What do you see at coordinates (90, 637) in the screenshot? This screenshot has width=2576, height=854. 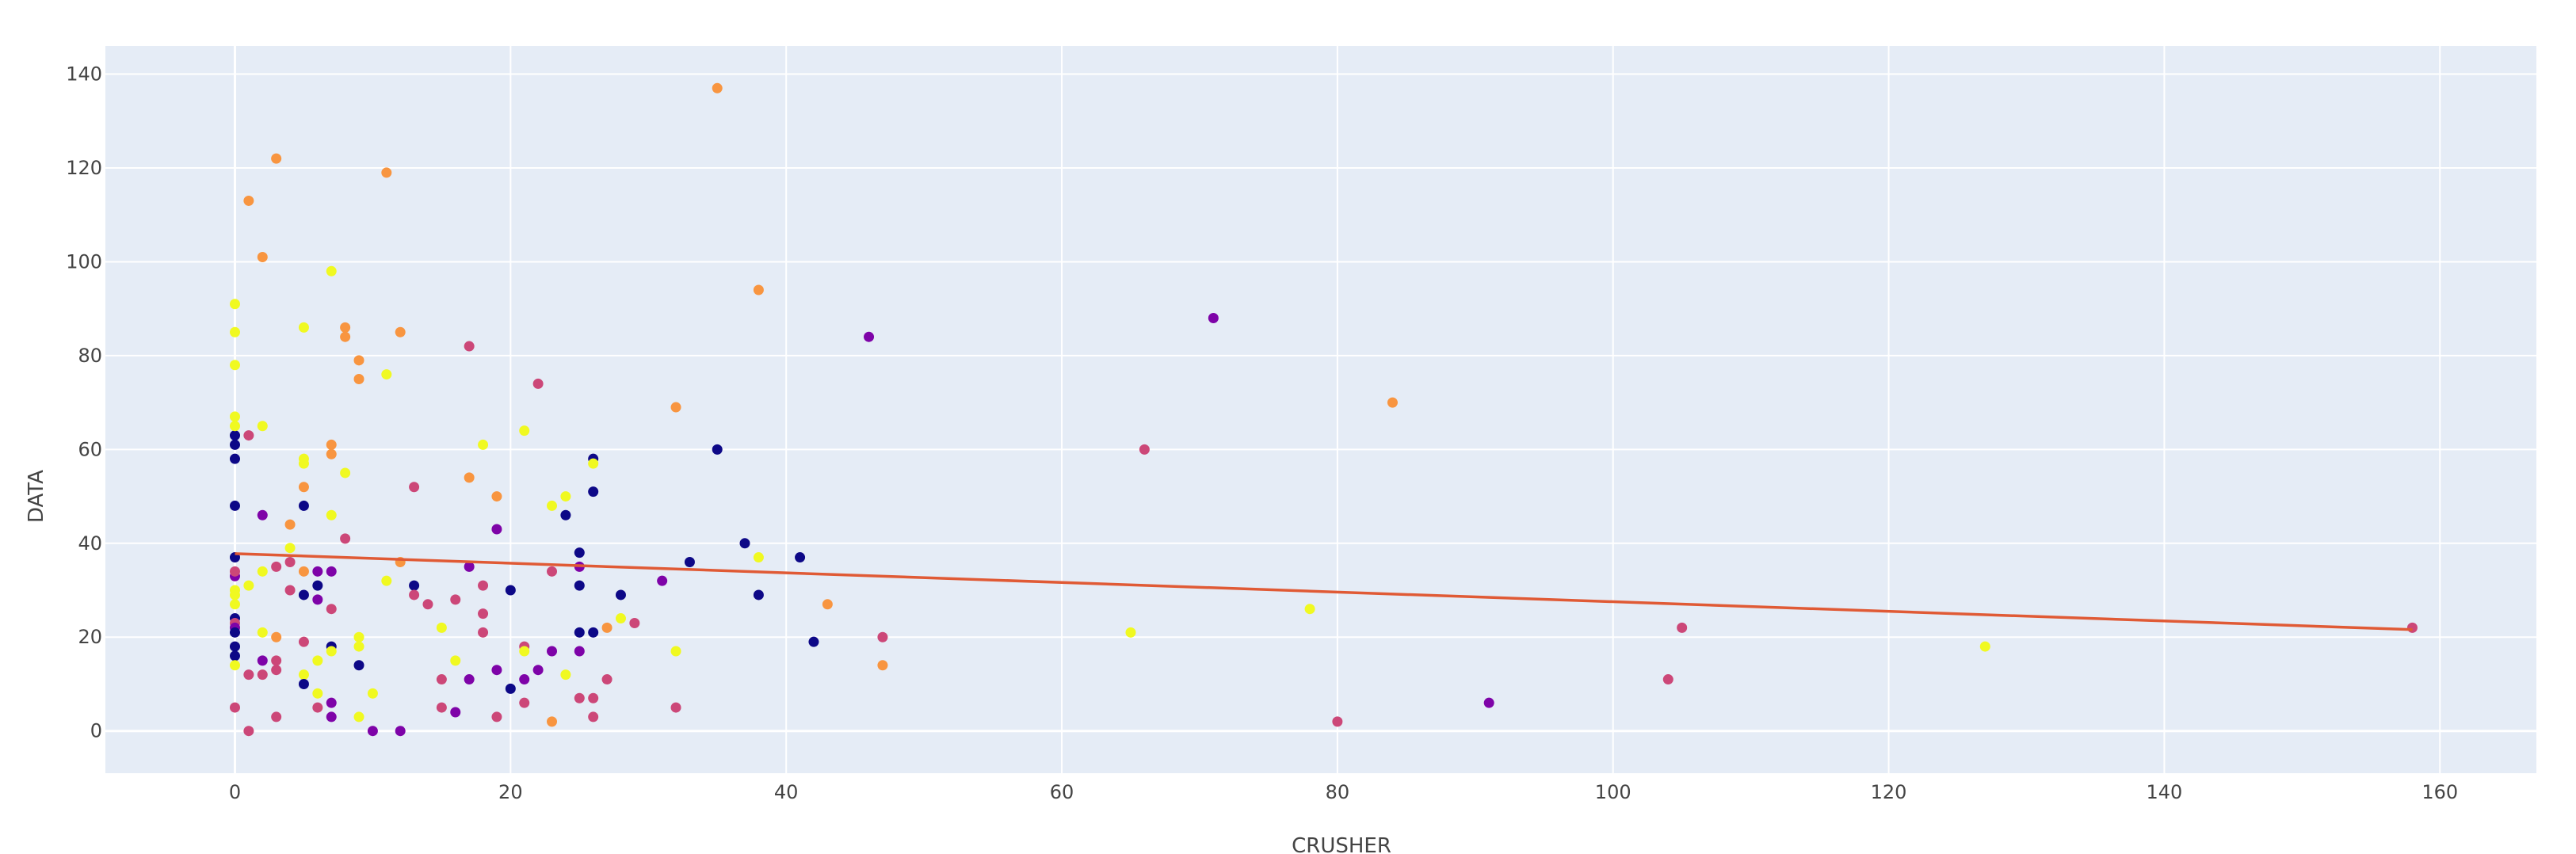 I see `y-tick-label: 20` at bounding box center [90, 637].